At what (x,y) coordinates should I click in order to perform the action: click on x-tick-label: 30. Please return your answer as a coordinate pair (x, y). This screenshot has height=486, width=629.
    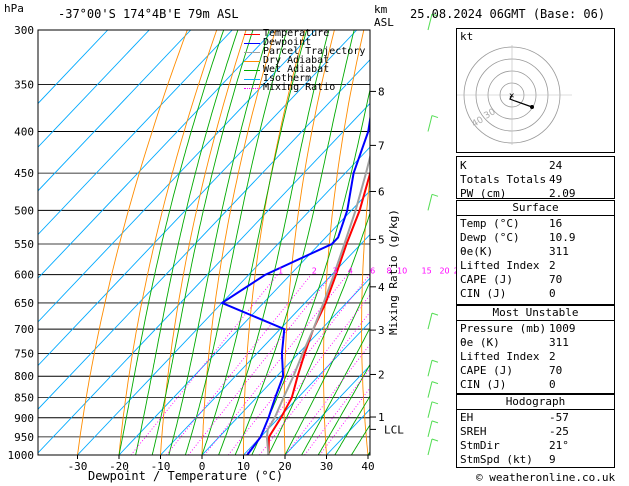
    Looking at the image, I should click on (326, 466).